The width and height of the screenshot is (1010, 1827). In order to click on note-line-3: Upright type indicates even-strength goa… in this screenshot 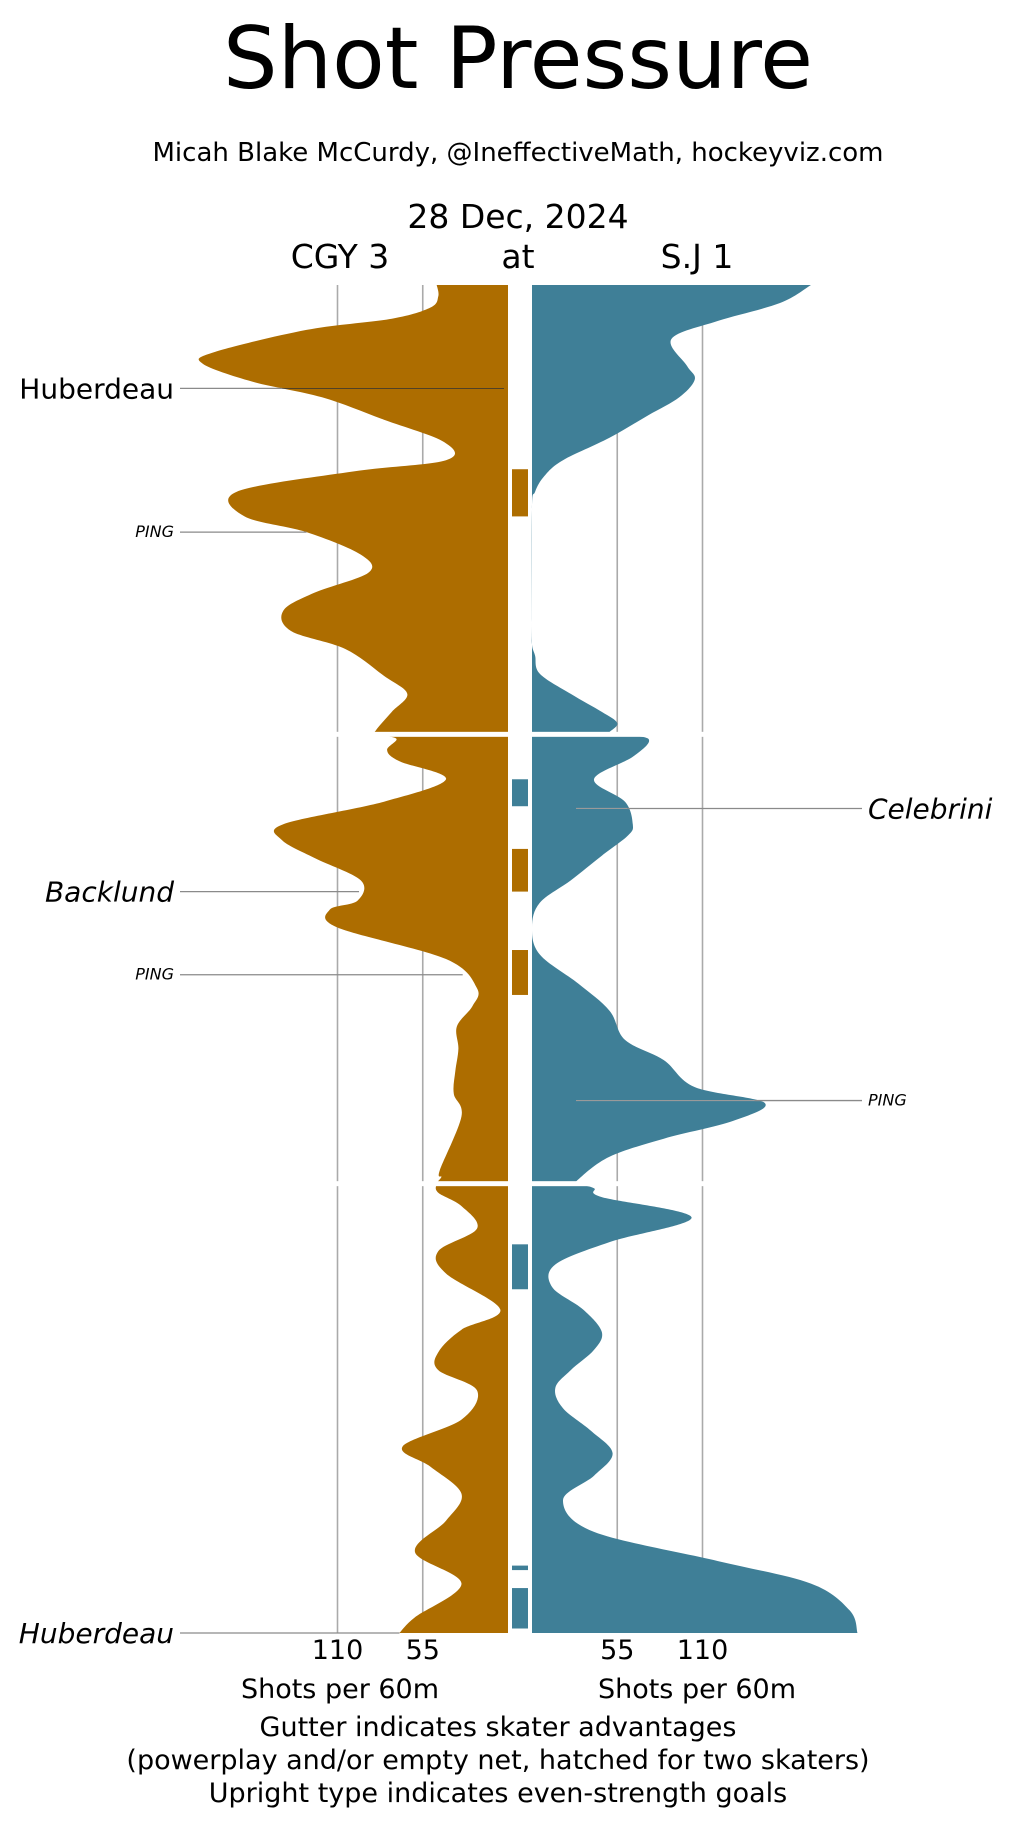, I will do `click(498, 1793)`.